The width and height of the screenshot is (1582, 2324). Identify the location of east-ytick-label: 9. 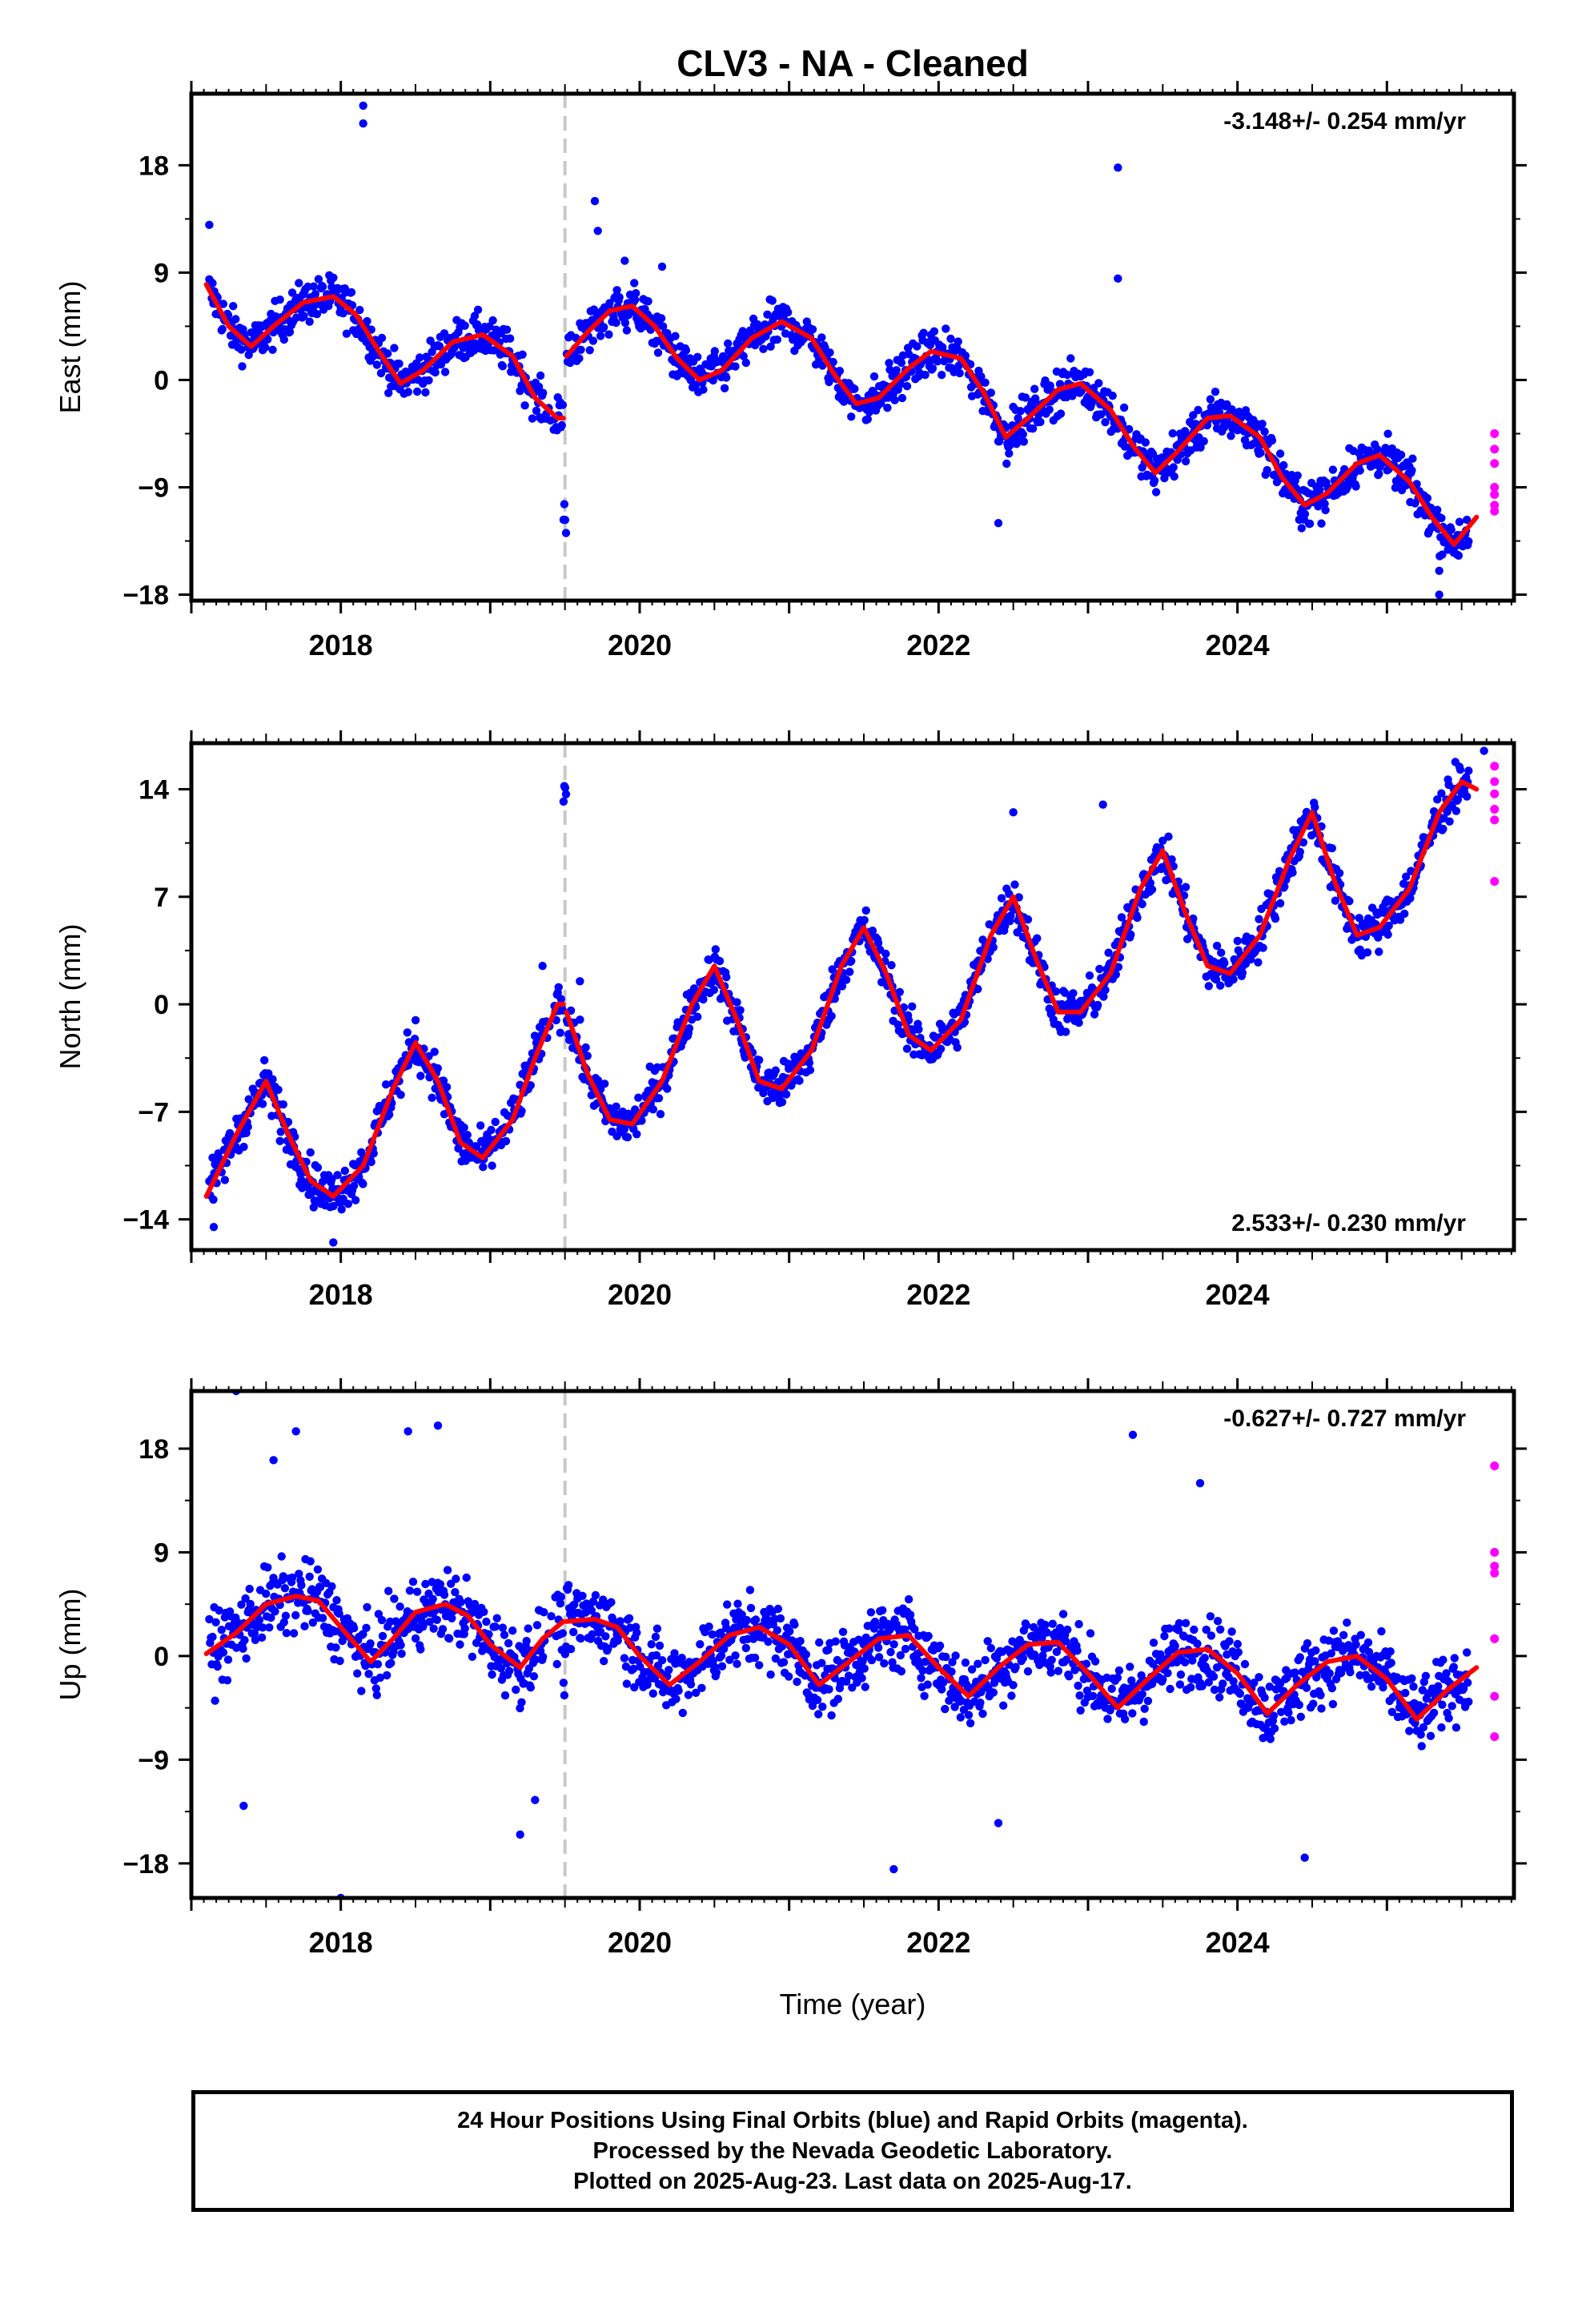
(161, 273).